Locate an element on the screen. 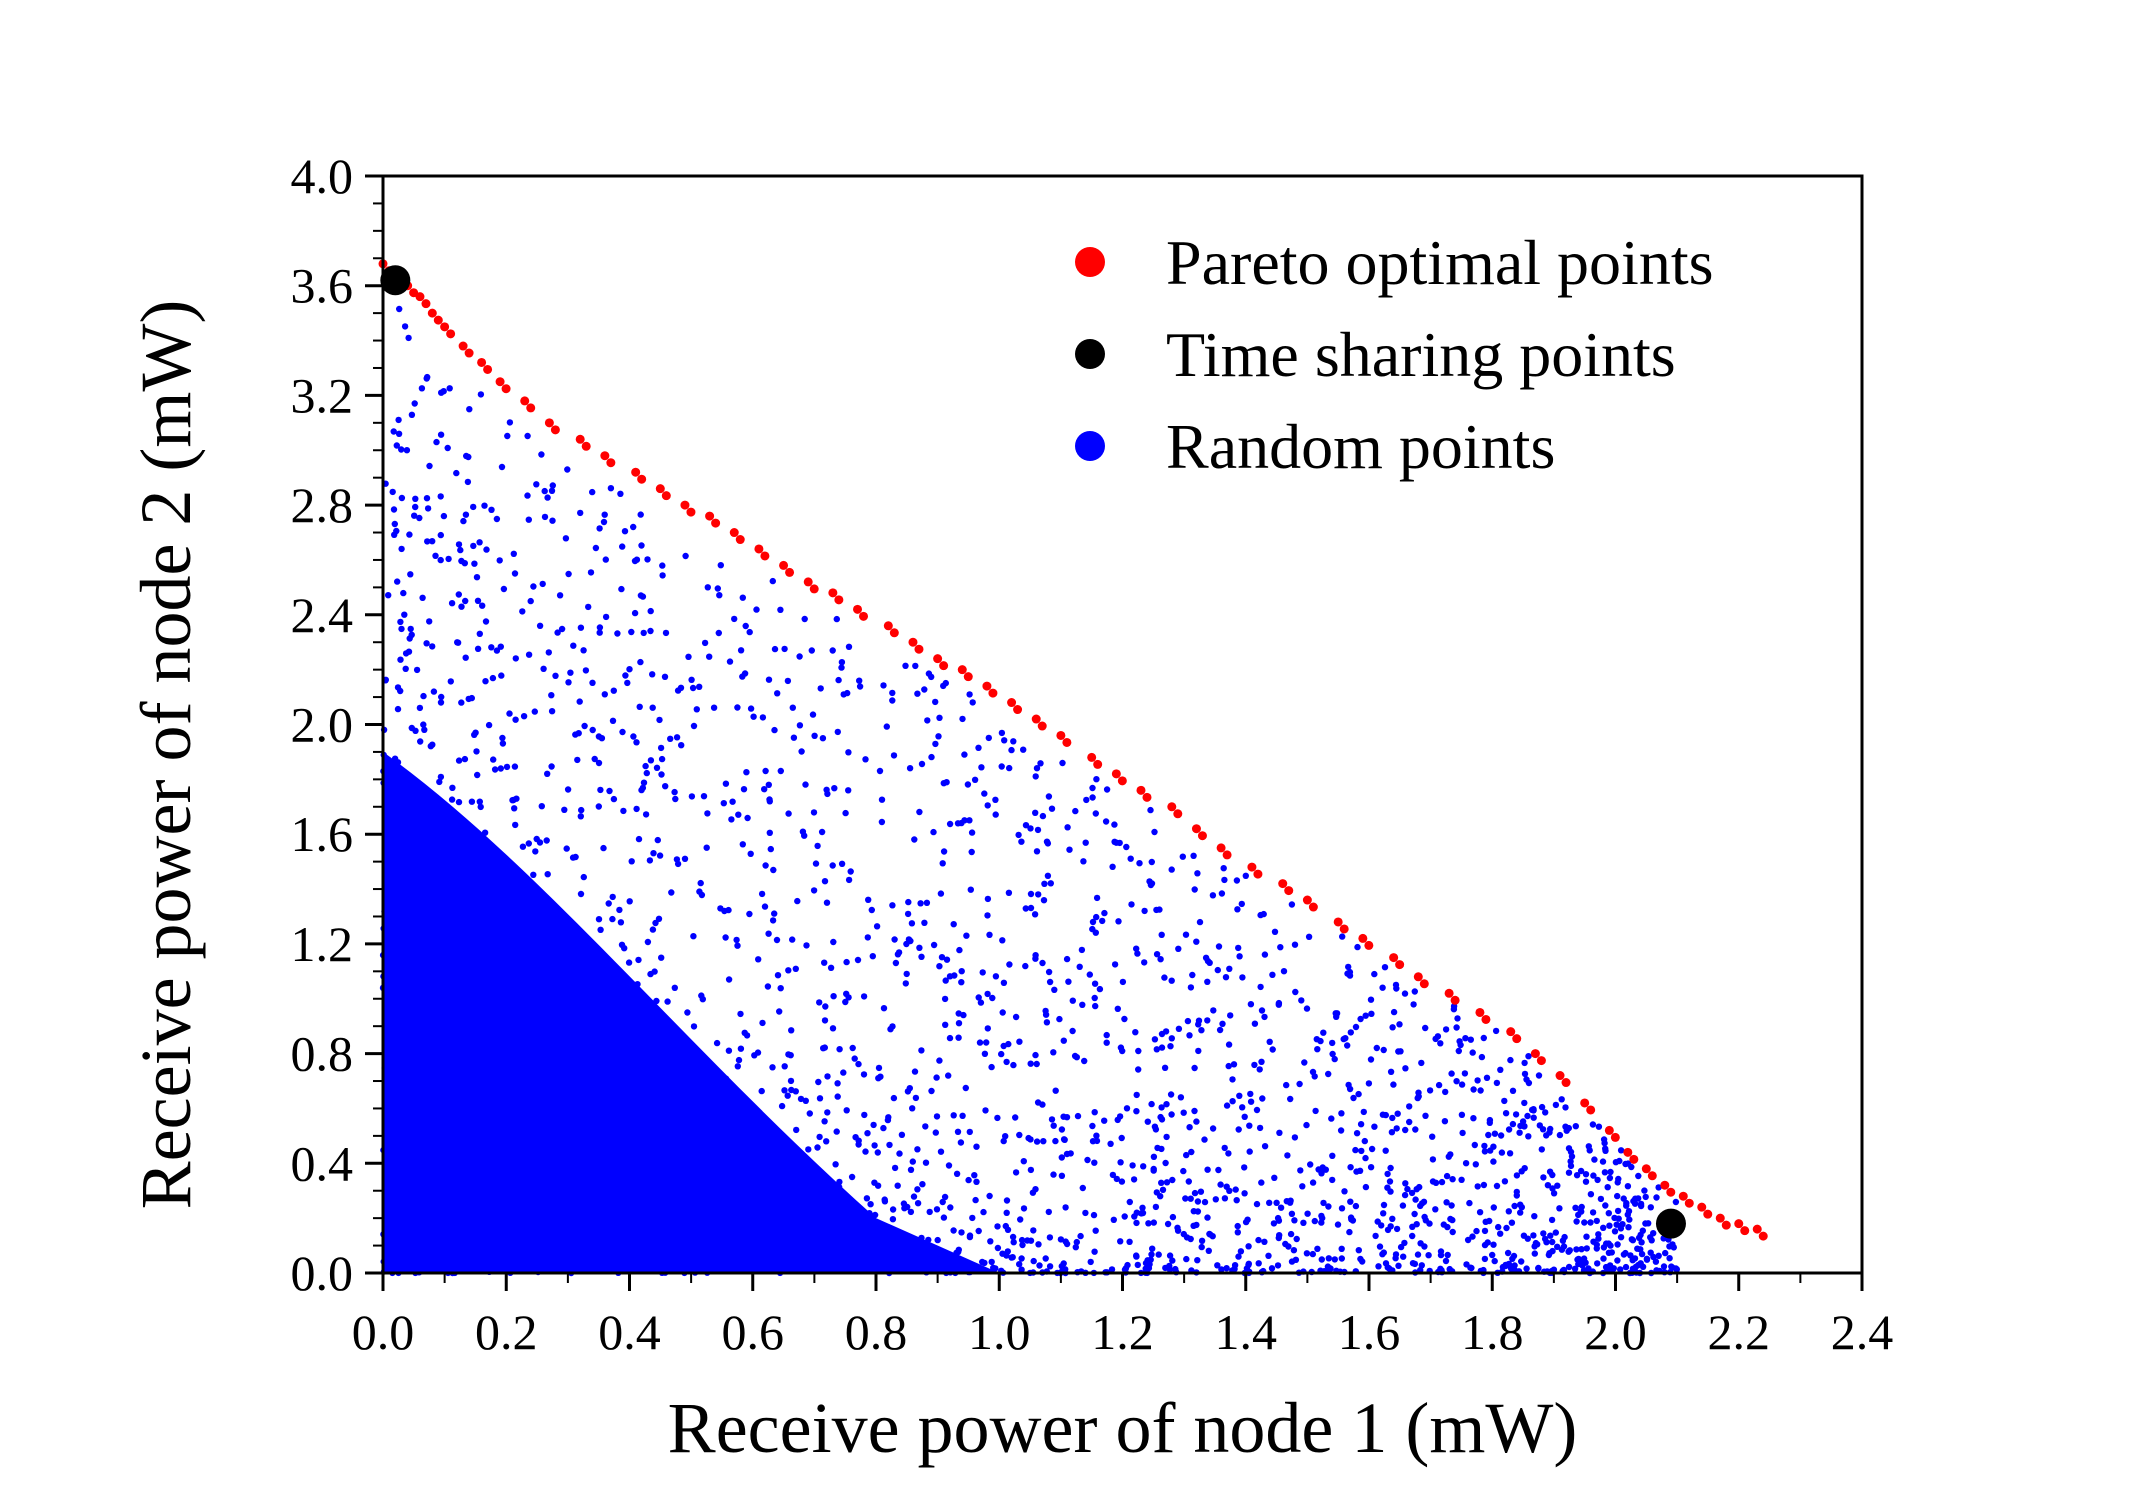 The height and width of the screenshot is (1512, 2140). x-tick-label: 1.0 is located at coordinates (999, 1332).